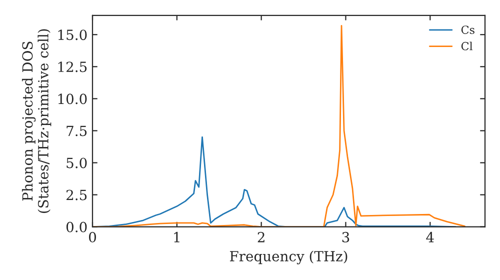 The height and width of the screenshot is (280, 500). I want to click on y-tick-label: 2.5, so click(76, 195).